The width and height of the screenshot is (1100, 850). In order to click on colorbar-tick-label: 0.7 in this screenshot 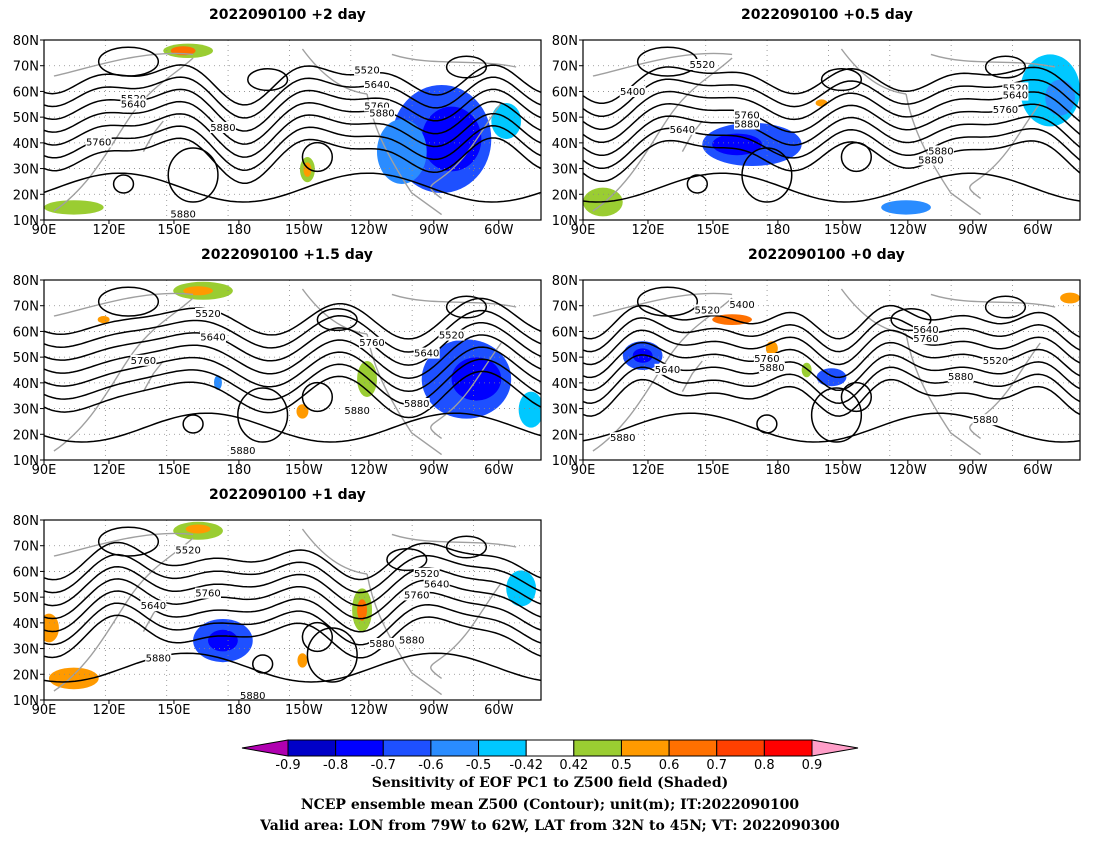, I will do `click(716, 765)`.